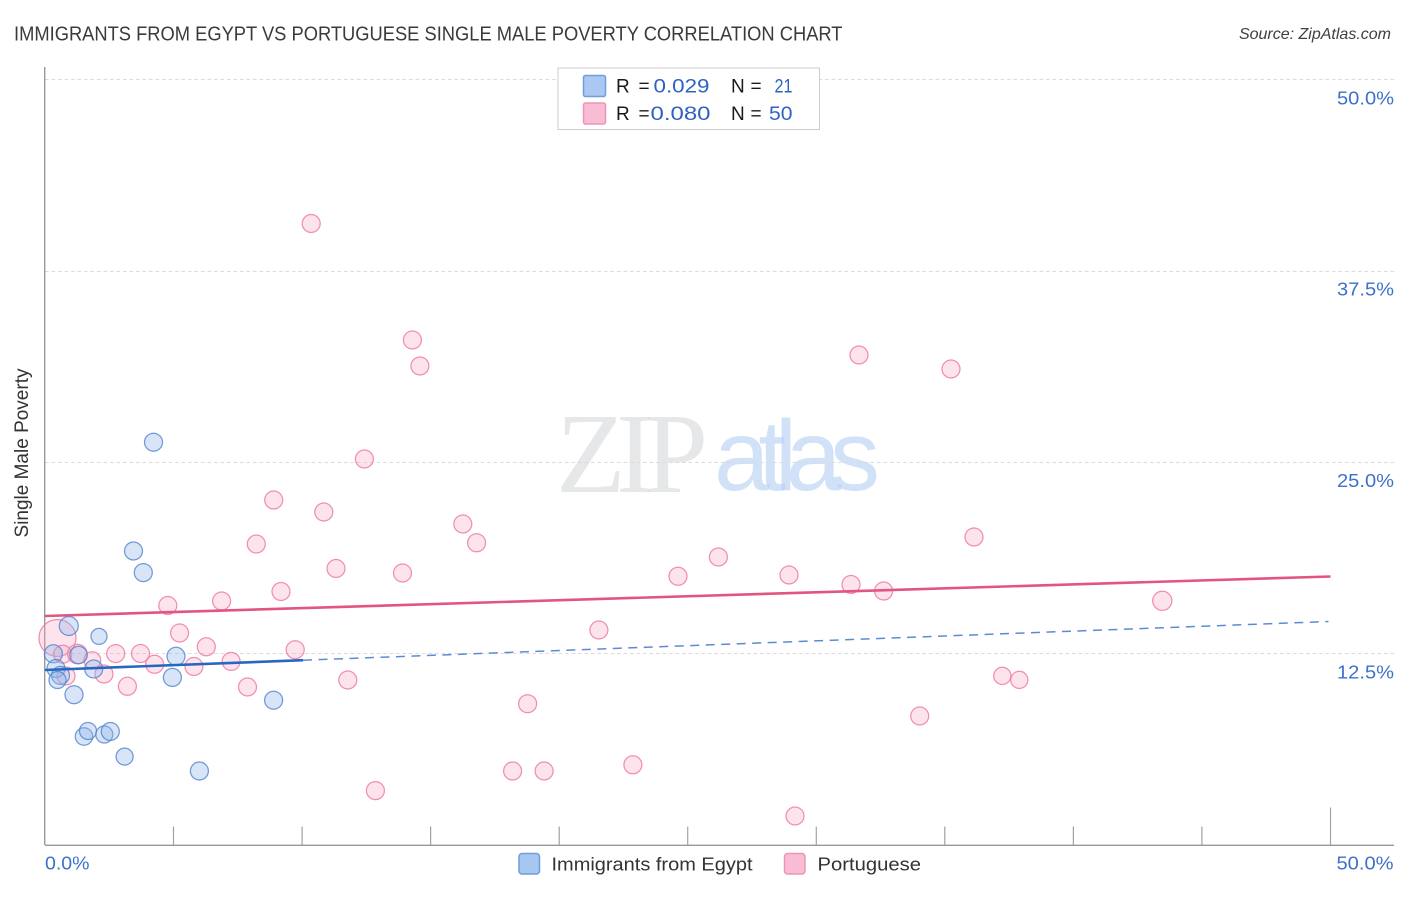 The width and height of the screenshot is (1406, 897). Describe the element at coordinates (632, 453) in the screenshot. I see `svg-text: ZIP` at that location.